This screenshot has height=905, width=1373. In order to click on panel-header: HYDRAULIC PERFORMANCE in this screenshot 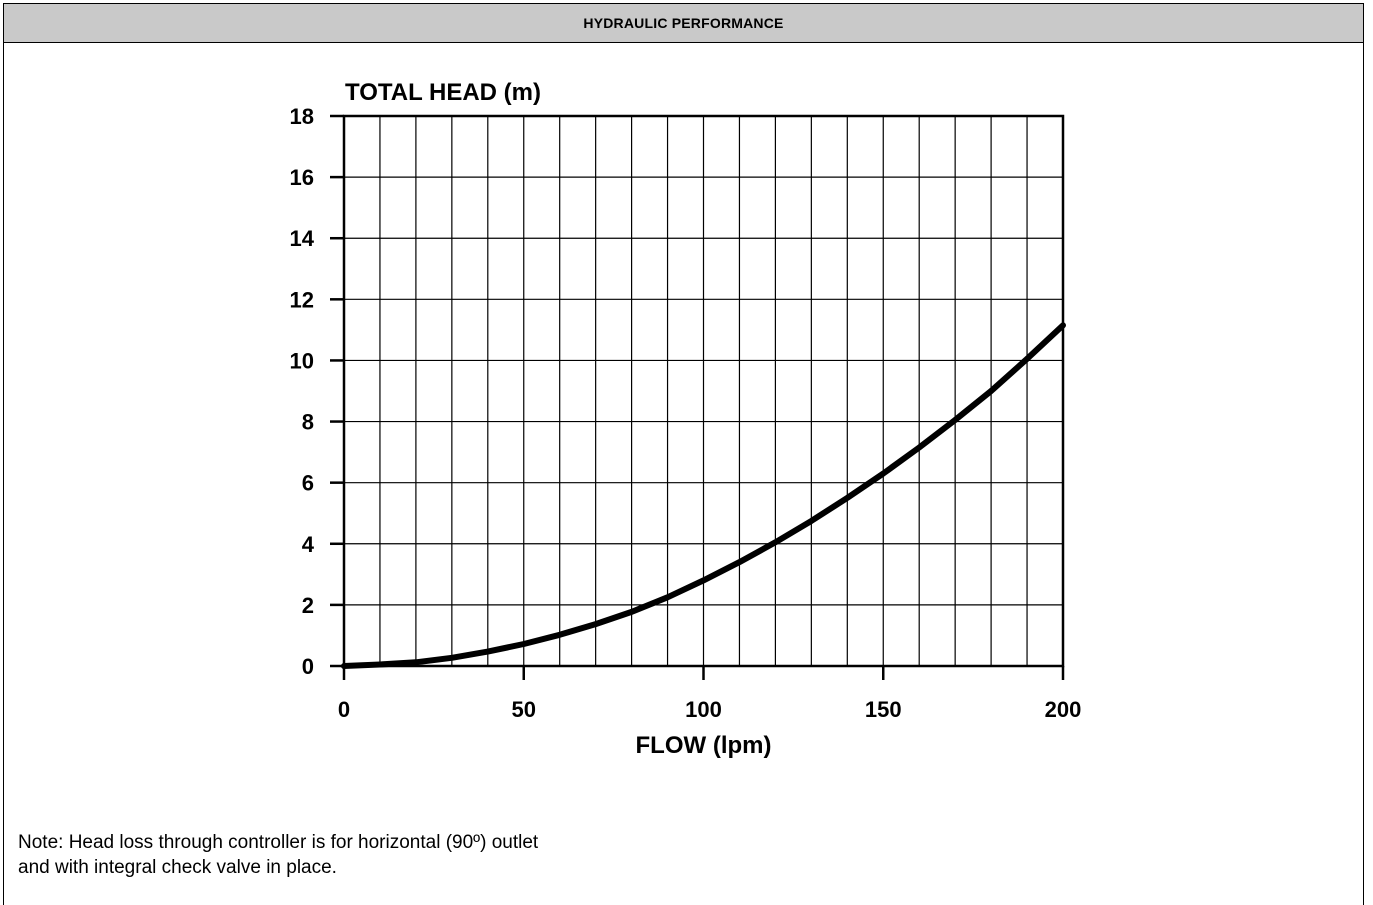, I will do `click(683, 23)`.